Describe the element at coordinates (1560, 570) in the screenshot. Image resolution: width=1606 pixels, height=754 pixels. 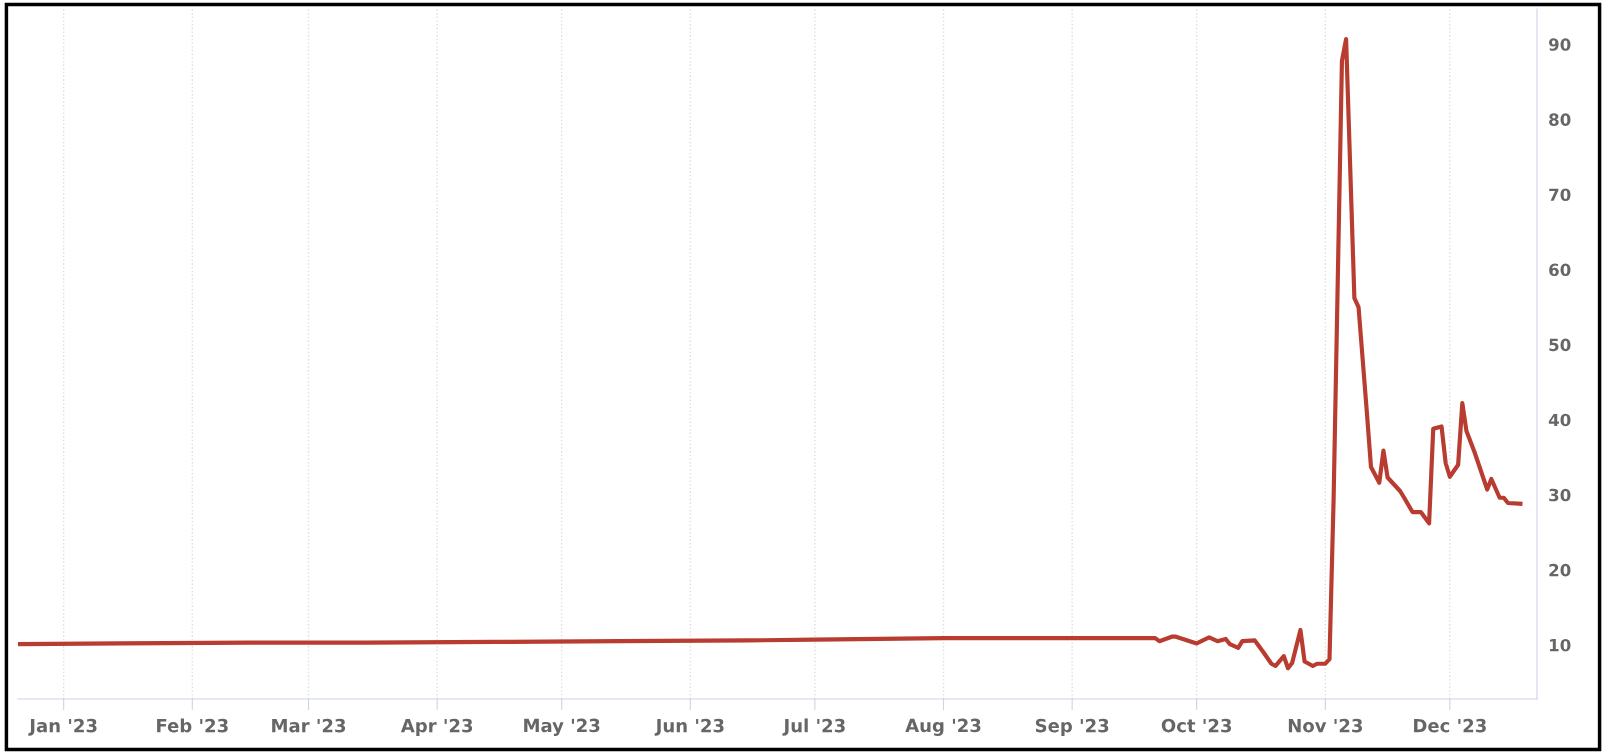
I see `y-tick-label: 20` at that location.